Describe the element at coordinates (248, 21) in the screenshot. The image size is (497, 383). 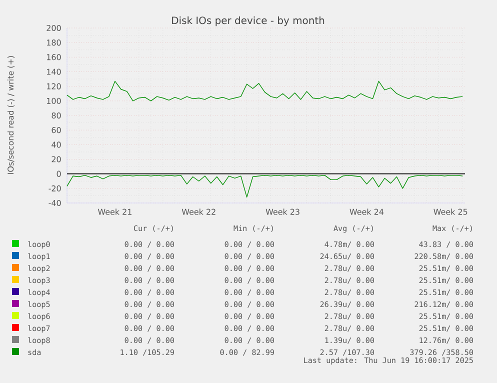
I see `chart-title: Disk IOs per device - by month` at that location.